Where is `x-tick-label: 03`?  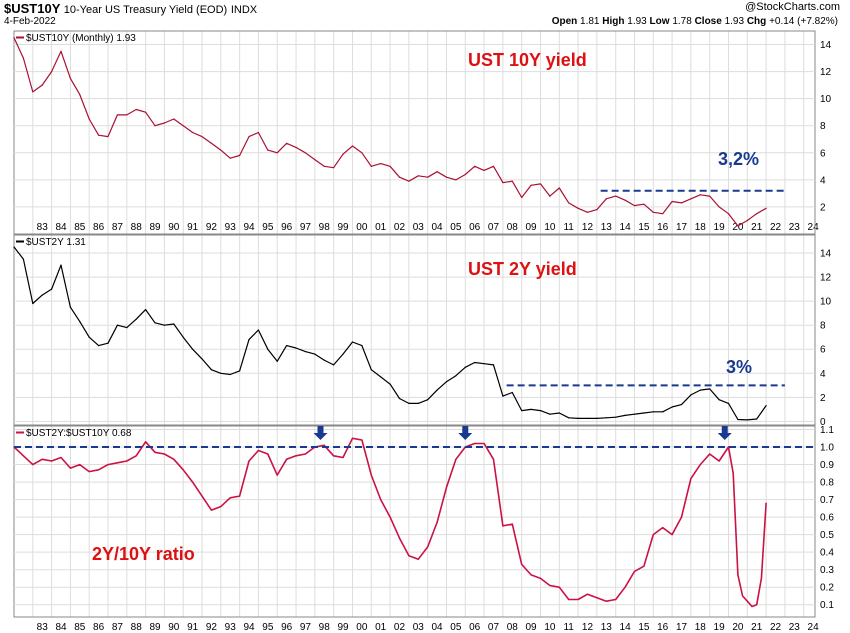
x-tick-label: 03 is located at coordinates (419, 227).